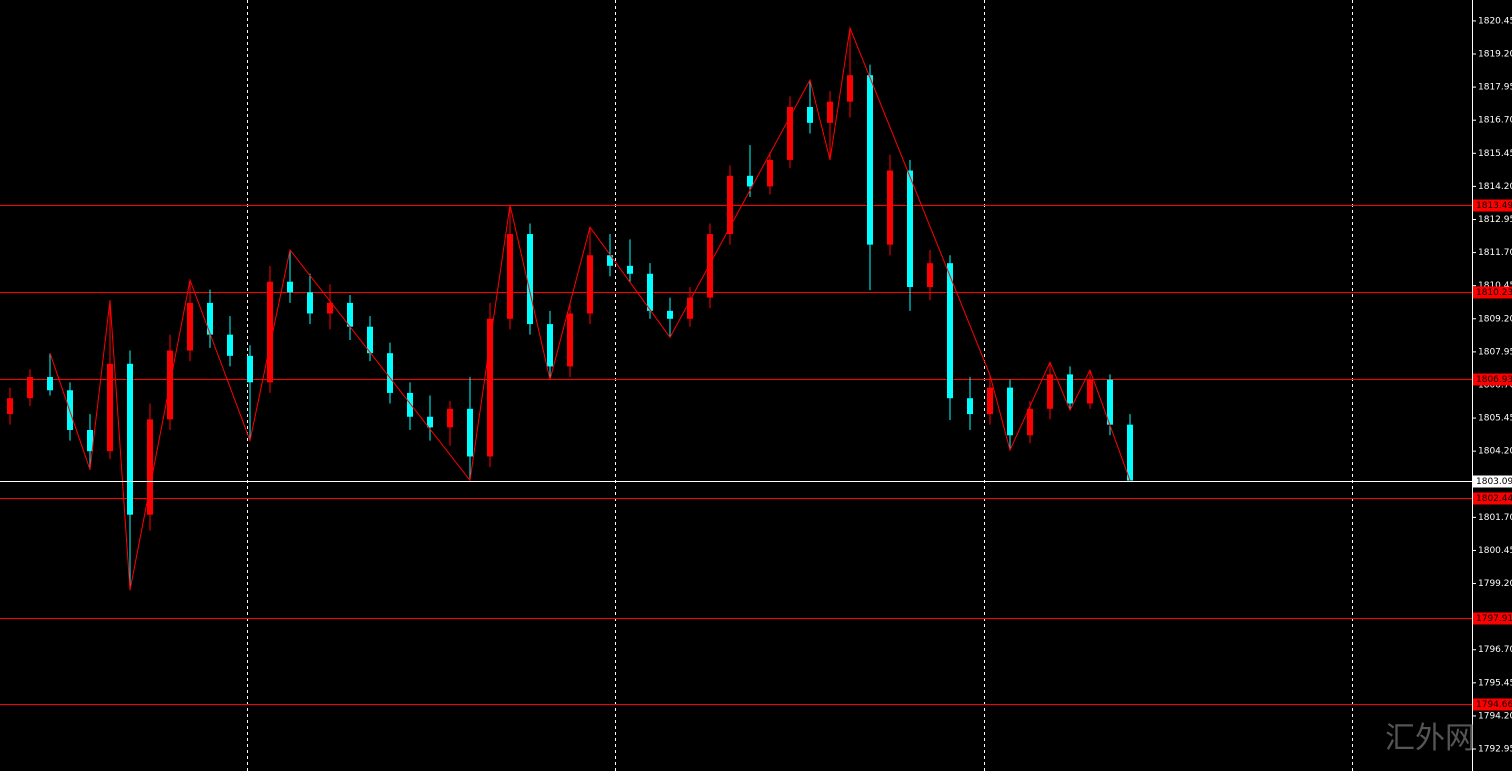 The height and width of the screenshot is (771, 1512). I want to click on y-tick-label: 1812.95, so click(1495, 220).